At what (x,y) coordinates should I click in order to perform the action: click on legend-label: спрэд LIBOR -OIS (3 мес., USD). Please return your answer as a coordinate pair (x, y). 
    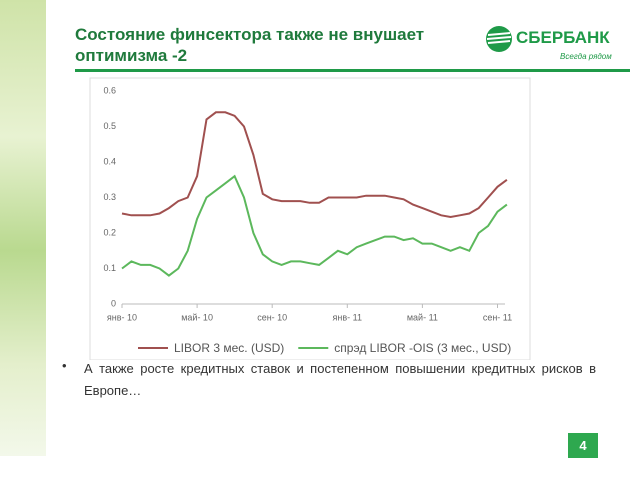
    Looking at the image, I should click on (422, 348).